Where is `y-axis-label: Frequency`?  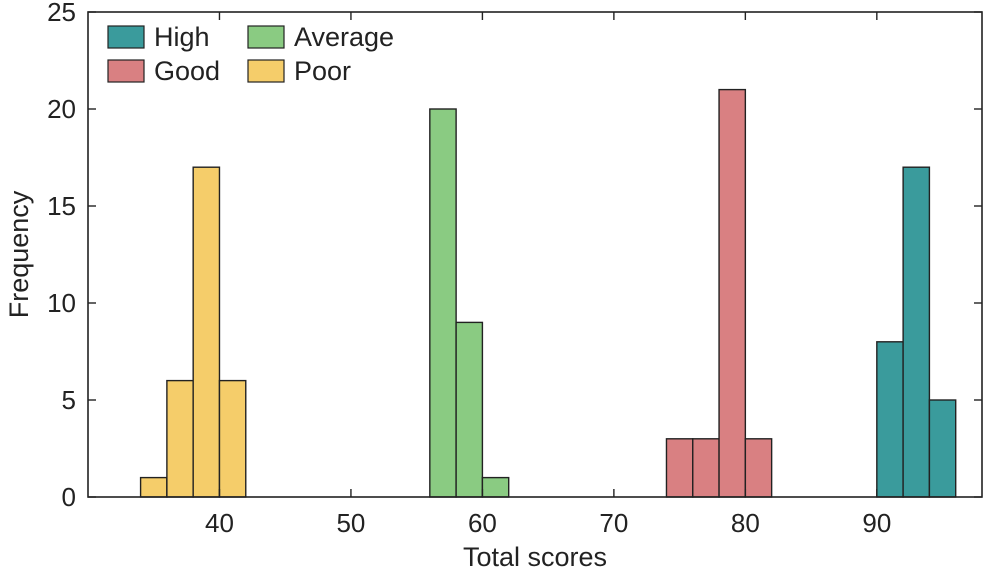 y-axis-label: Frequency is located at coordinates (19, 254).